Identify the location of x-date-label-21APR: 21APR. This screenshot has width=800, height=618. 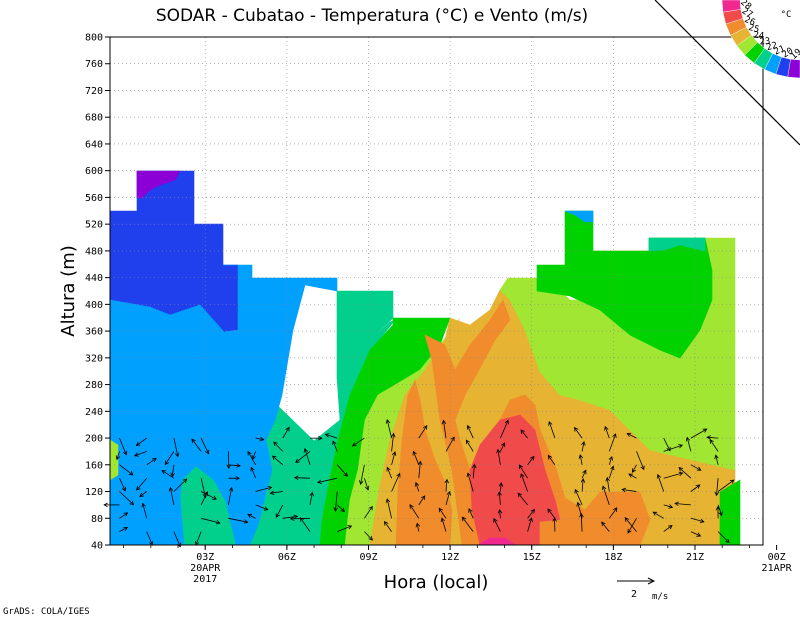
(777, 568).